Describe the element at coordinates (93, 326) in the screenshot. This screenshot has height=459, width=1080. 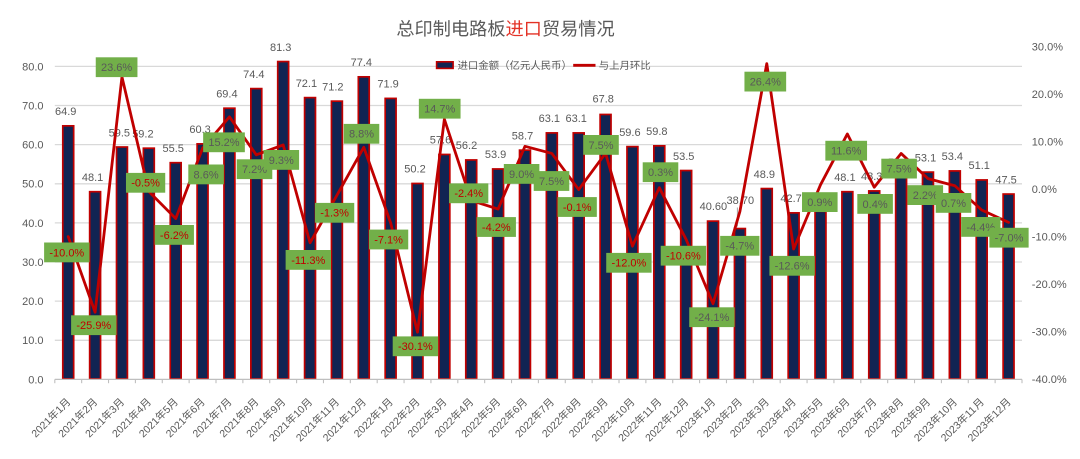
I see `svg-text: -25.9%` at that location.